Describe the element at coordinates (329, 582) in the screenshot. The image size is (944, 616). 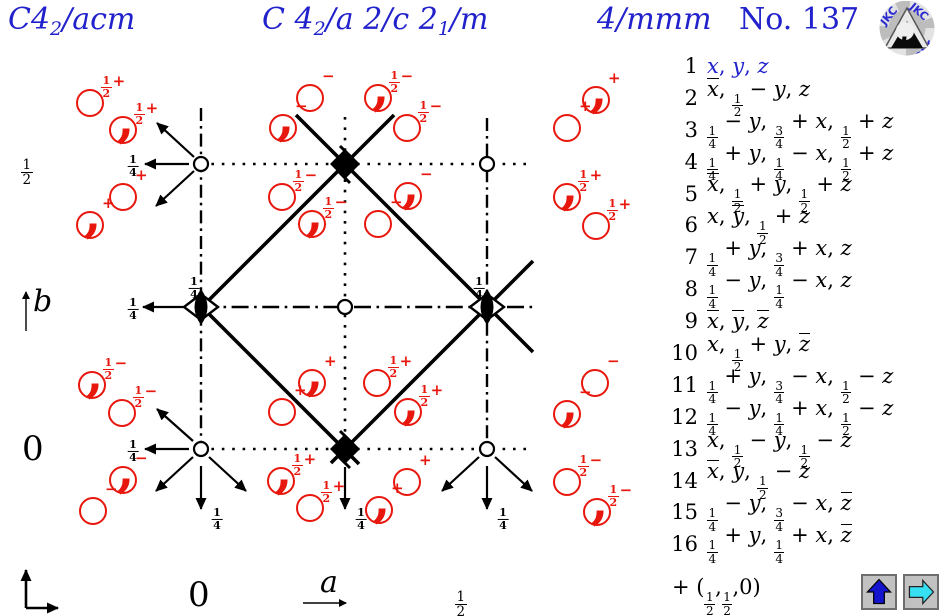
I see `a-axis-label: a` at that location.